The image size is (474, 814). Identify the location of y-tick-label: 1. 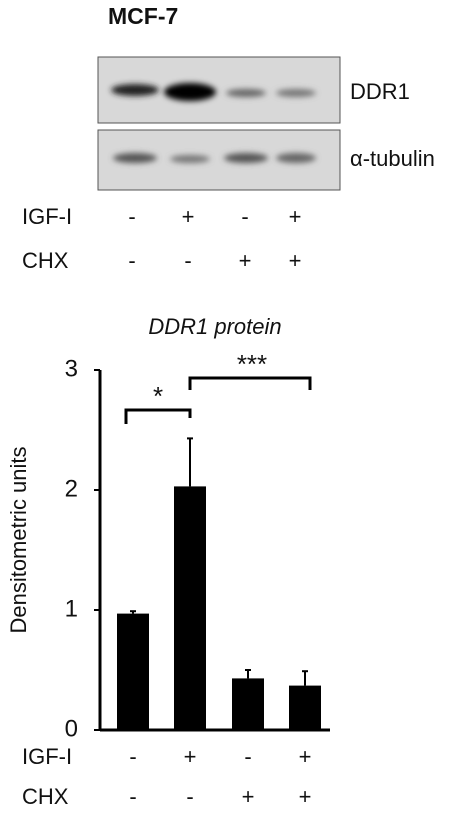
(71, 608).